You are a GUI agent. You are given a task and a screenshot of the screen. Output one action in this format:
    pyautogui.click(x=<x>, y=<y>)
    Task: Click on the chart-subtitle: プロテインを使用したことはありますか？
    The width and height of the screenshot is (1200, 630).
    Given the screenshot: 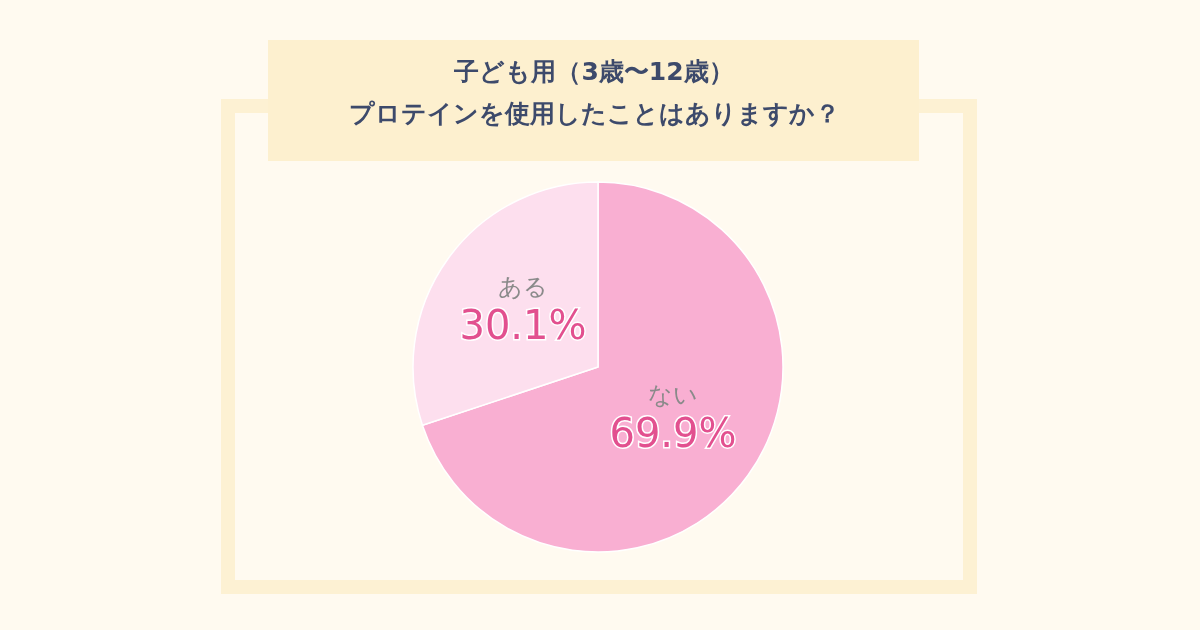 What is the action you would take?
    pyautogui.click(x=594, y=113)
    